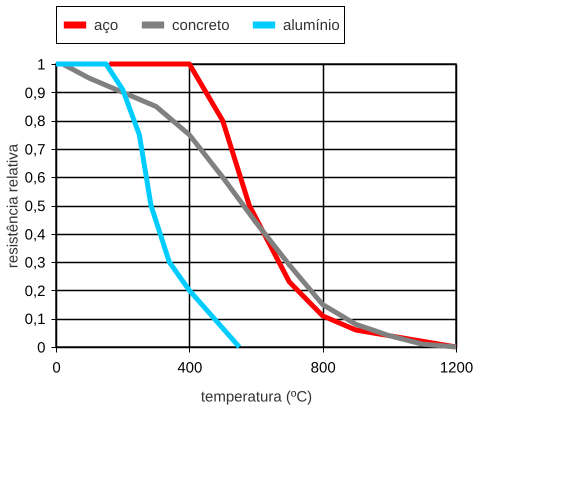 Image resolution: width=572 pixels, height=481 pixels. What do you see at coordinates (41, 65) in the screenshot?
I see `y-tick-label: 1` at bounding box center [41, 65].